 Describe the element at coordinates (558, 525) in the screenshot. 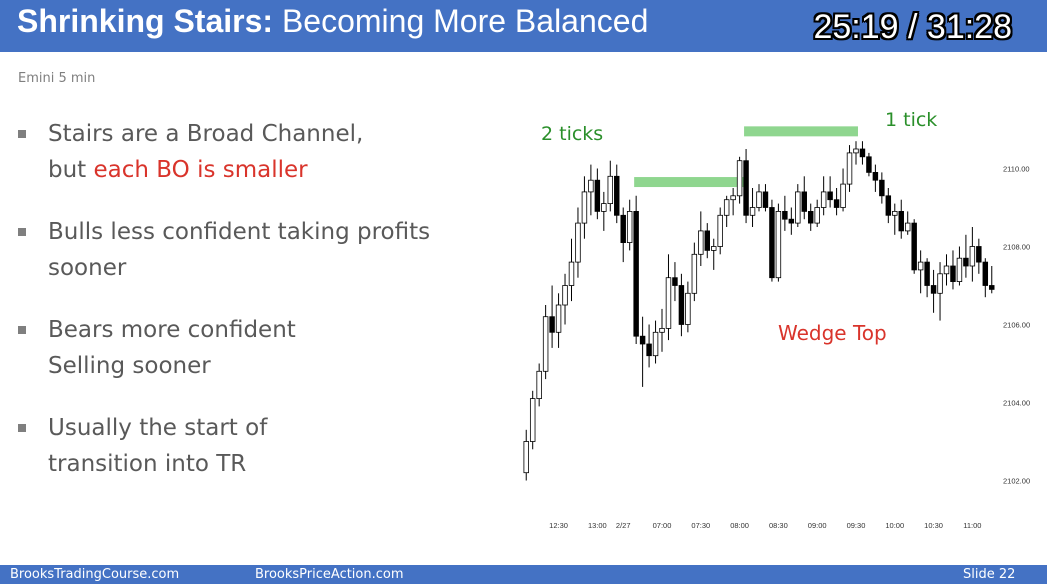

I see `x-tick-label: 12:30` at that location.